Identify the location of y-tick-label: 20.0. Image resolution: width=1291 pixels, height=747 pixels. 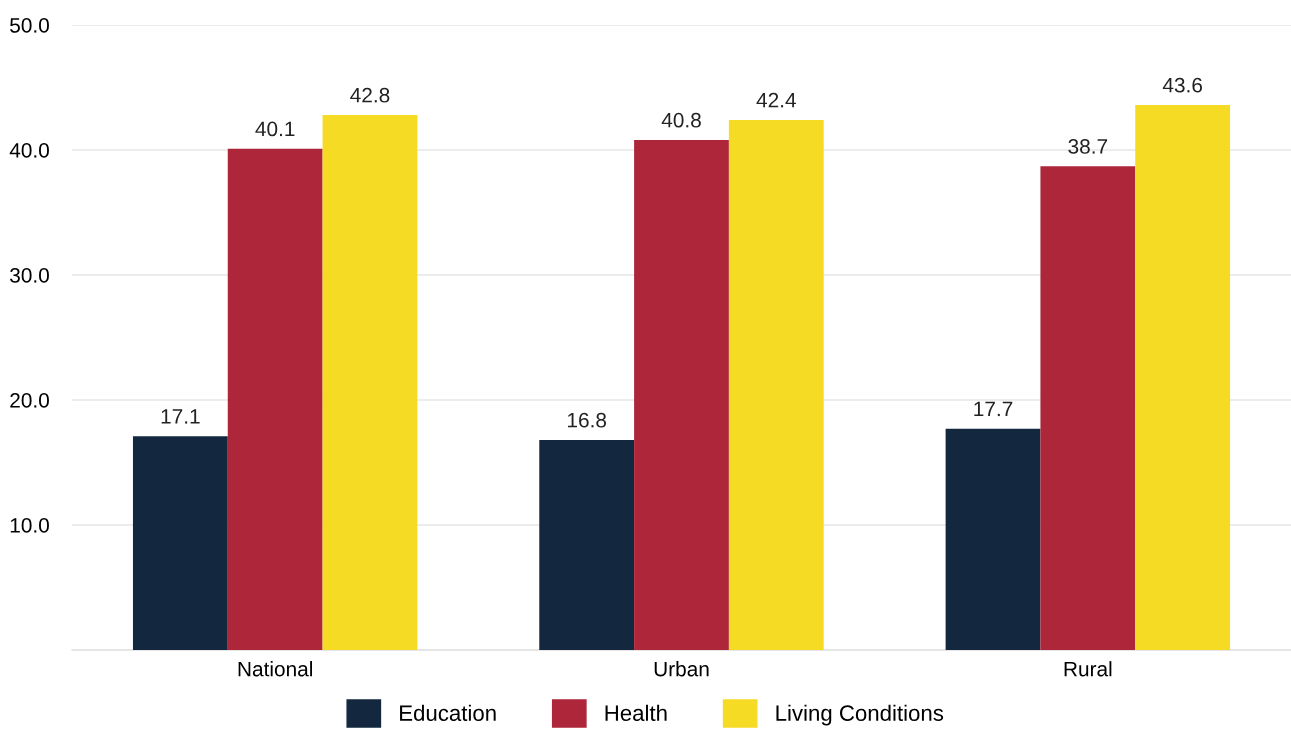
(29, 400).